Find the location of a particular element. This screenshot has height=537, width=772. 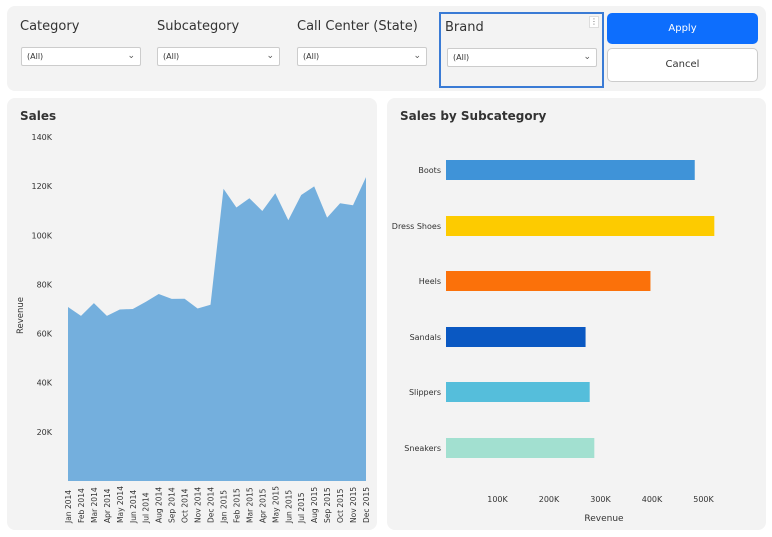

x-tick-label: 200K is located at coordinates (549, 499).